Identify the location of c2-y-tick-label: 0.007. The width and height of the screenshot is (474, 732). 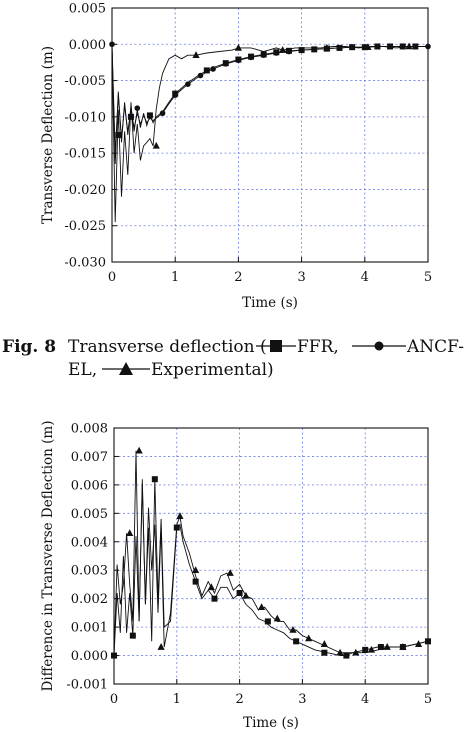
(89, 457).